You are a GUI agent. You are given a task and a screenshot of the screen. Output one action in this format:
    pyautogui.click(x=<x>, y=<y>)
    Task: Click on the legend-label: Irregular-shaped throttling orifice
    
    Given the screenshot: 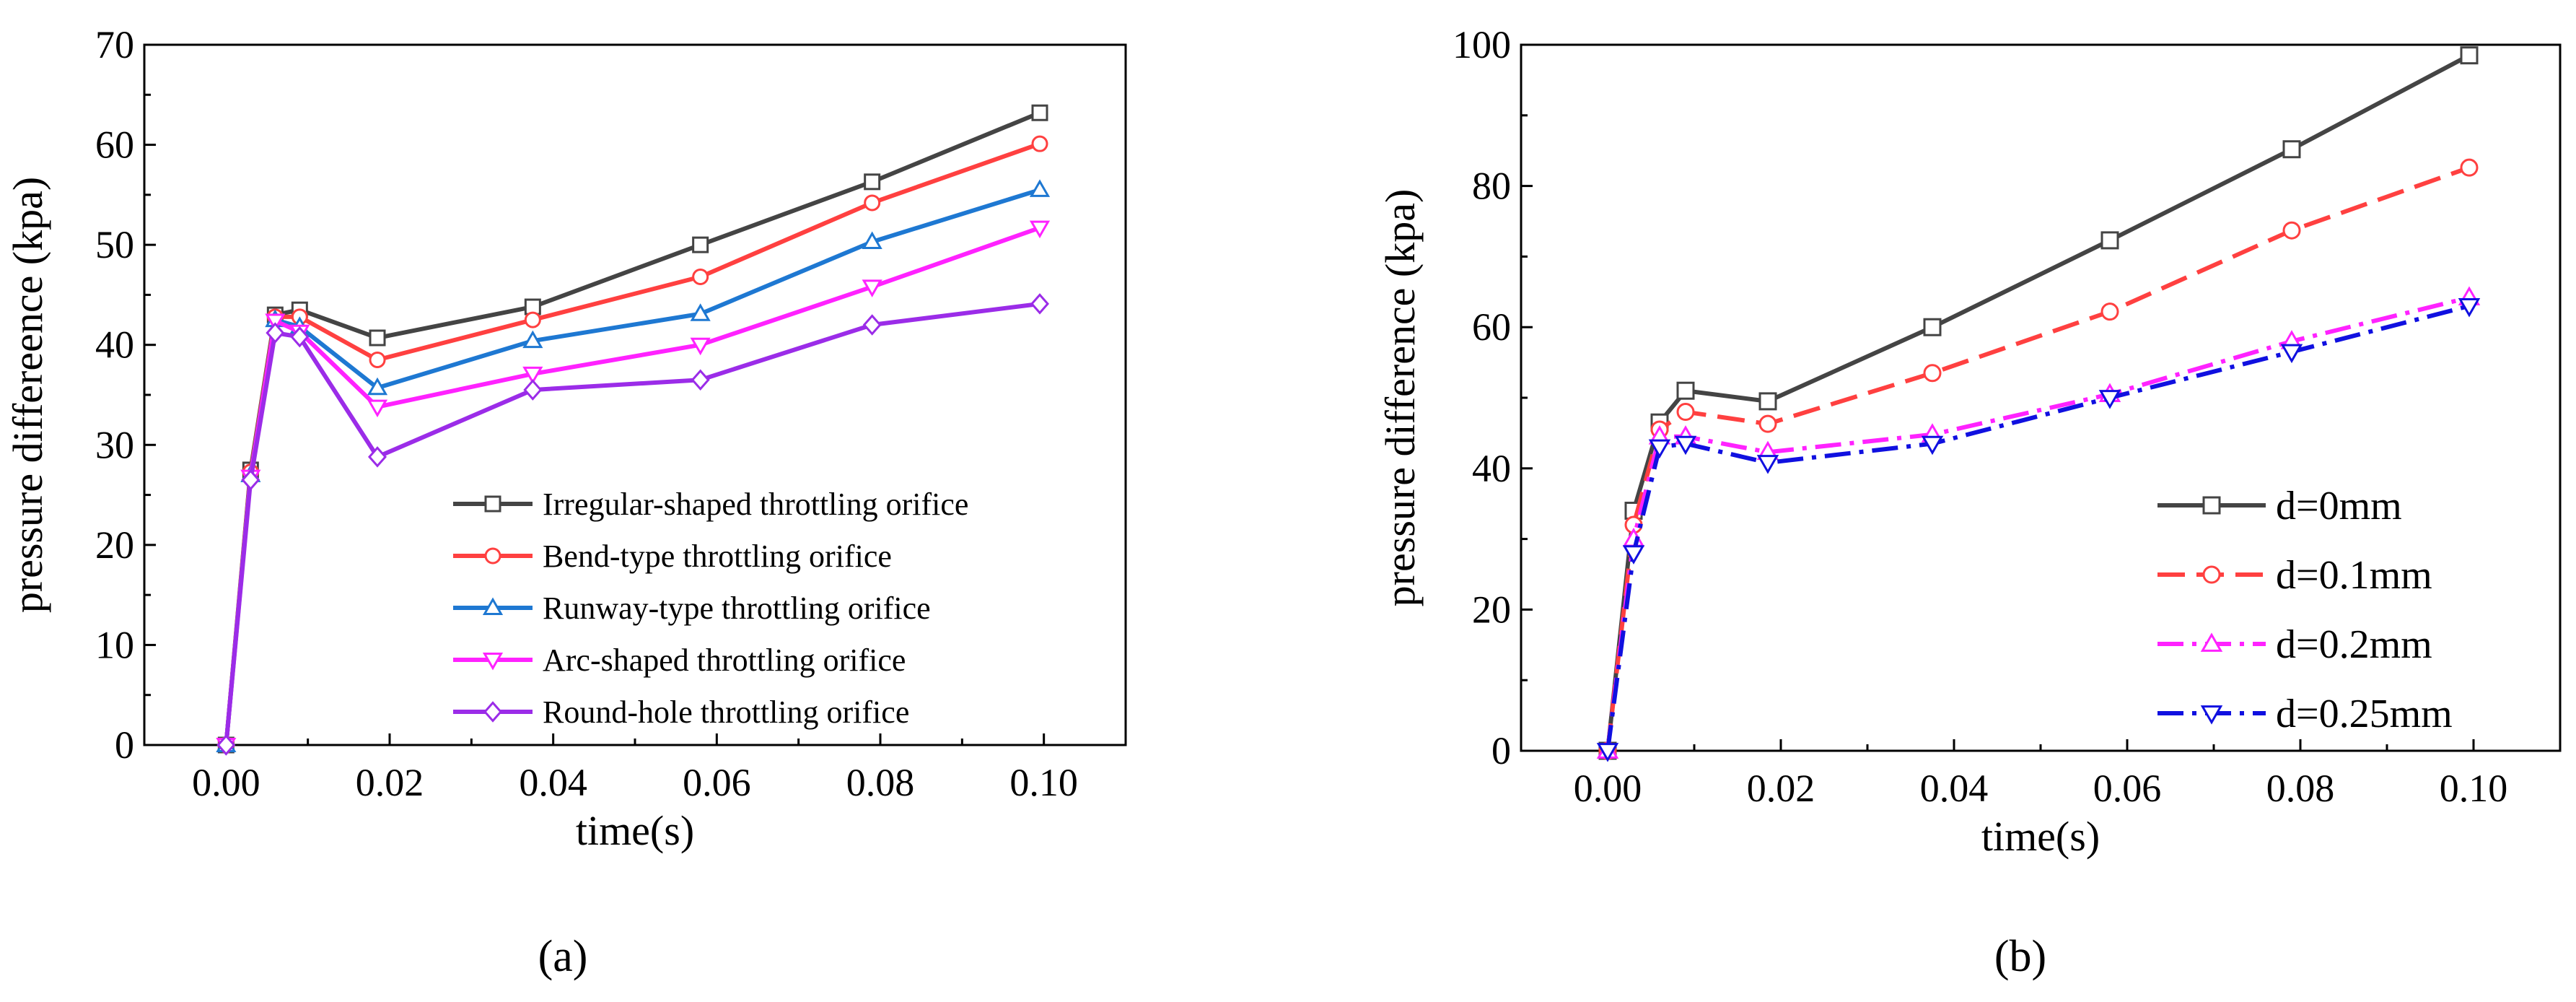 What is the action you would take?
    pyautogui.click(x=756, y=504)
    